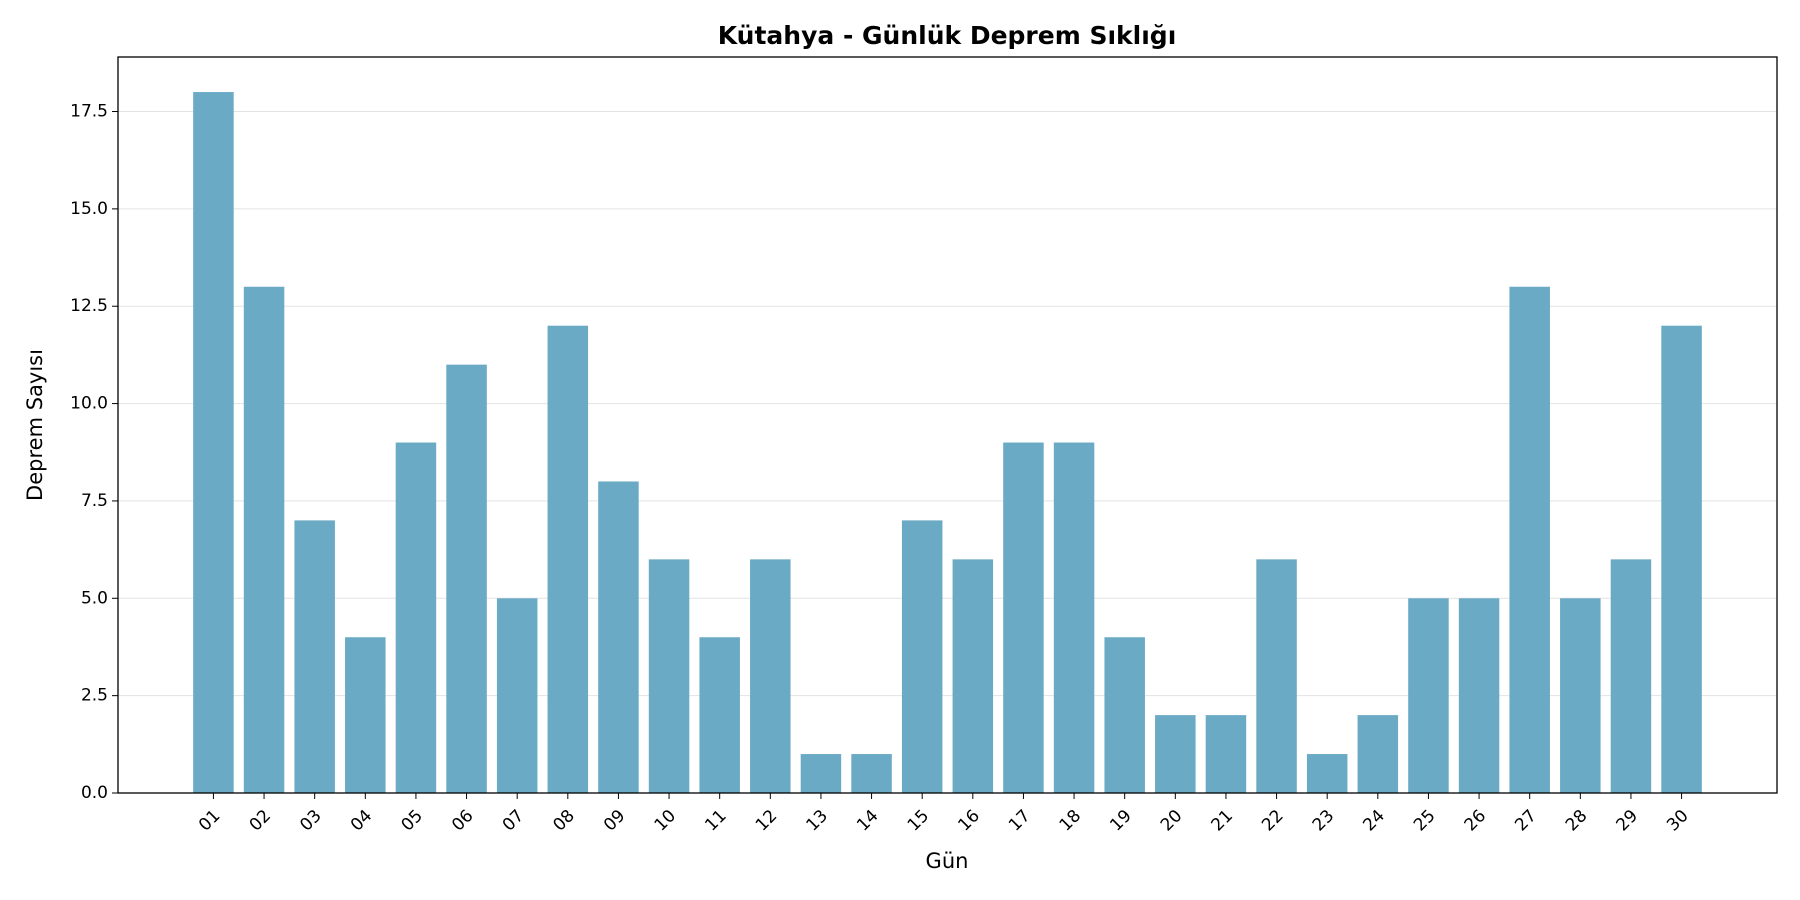 The height and width of the screenshot is (900, 1800). What do you see at coordinates (1272, 820) in the screenshot?
I see `x-tick-label: 22` at bounding box center [1272, 820].